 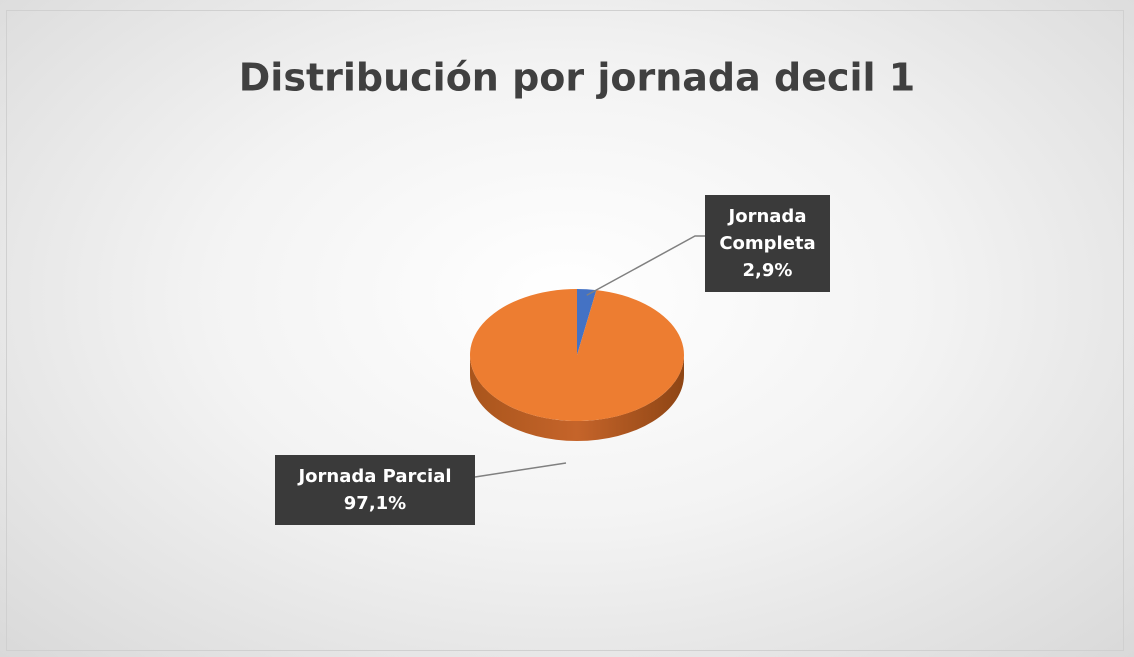 What do you see at coordinates (577, 78) in the screenshot?
I see `chart-title: Distribución por jornada decil 1` at bounding box center [577, 78].